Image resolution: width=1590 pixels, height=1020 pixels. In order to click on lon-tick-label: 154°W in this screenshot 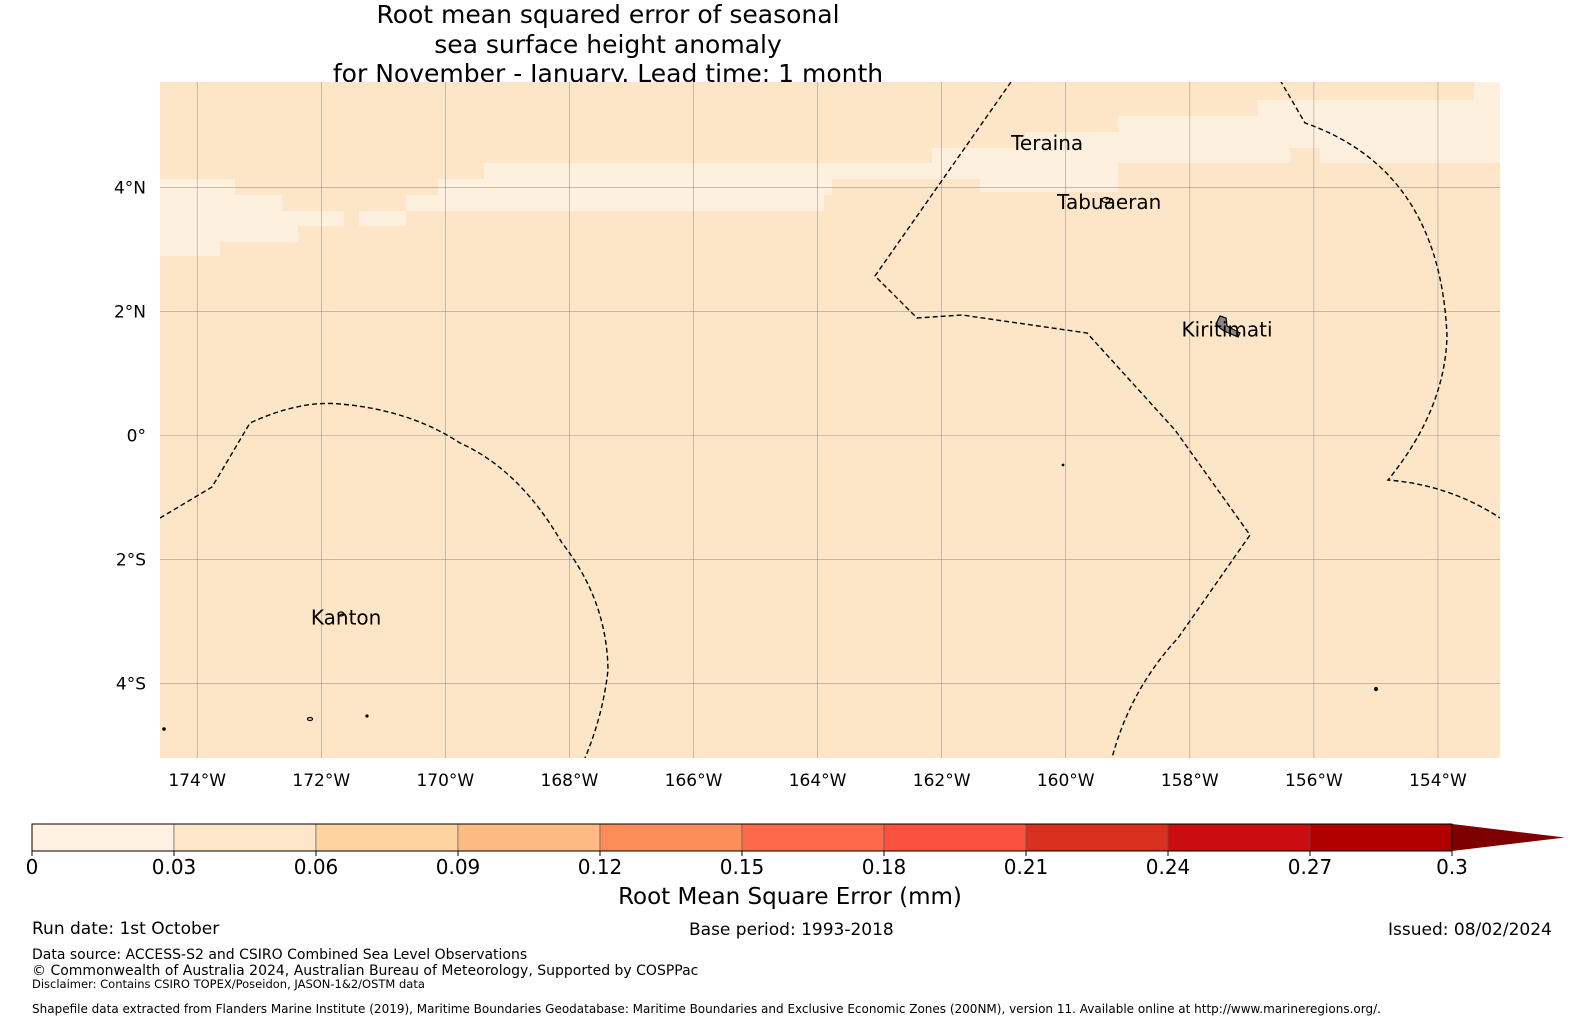, I will do `click(1438, 781)`.